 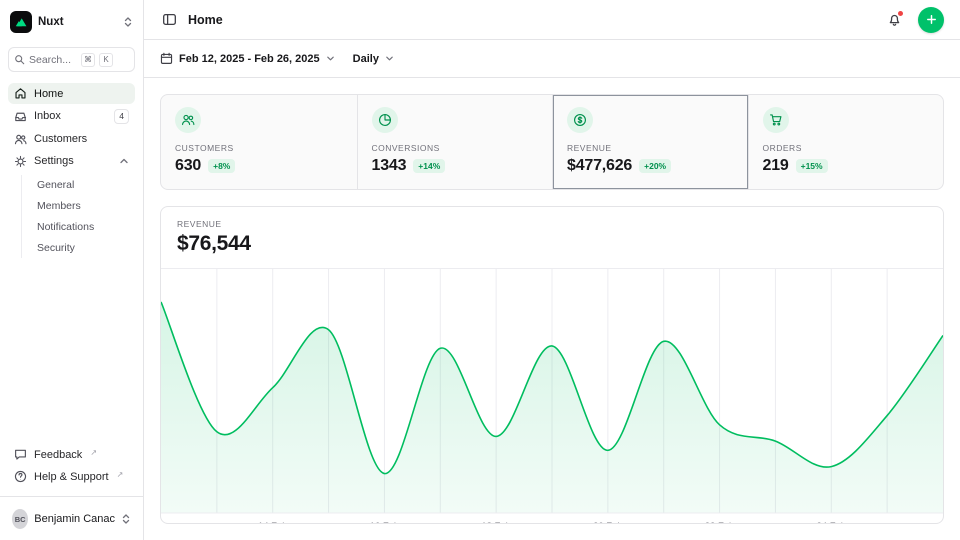 I want to click on notifications-button, so click(x=894, y=19).